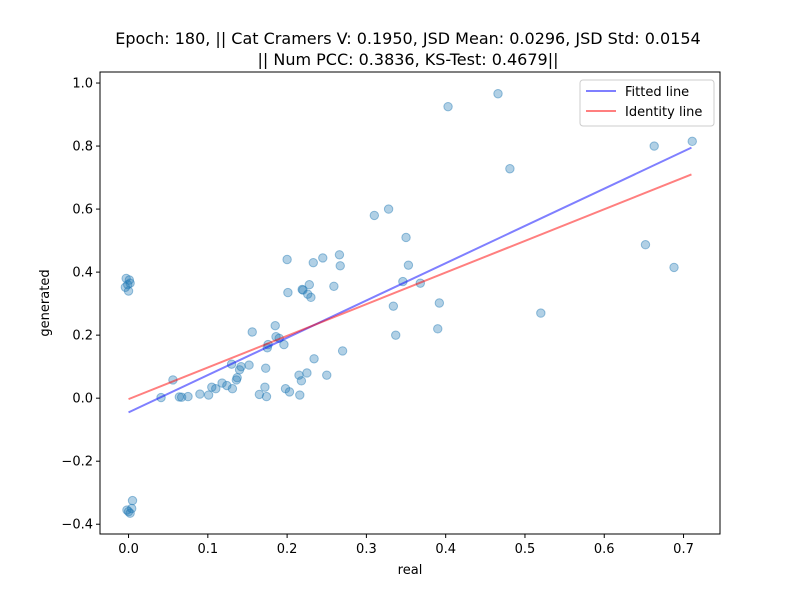 The height and width of the screenshot is (604, 800). I want to click on x-tick-label: 0.1, so click(207, 549).